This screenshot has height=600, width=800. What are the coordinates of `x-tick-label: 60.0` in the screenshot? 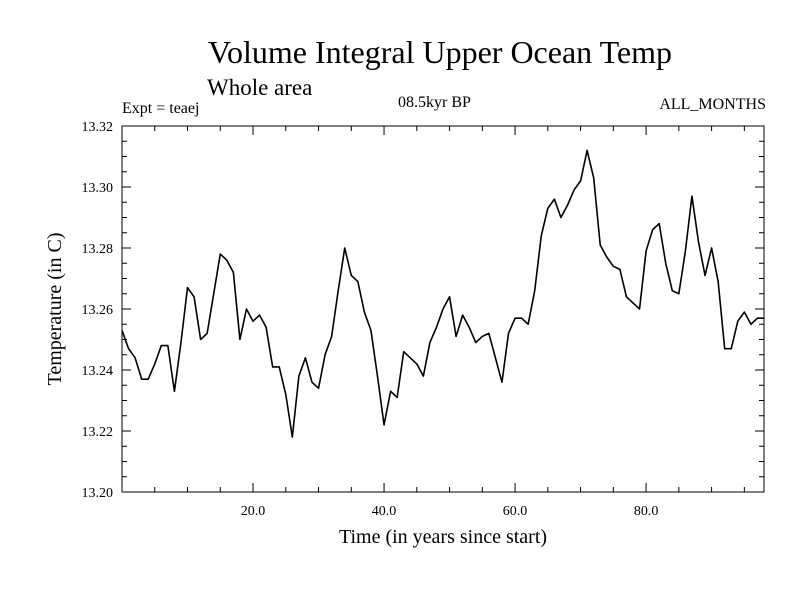 It's located at (515, 511).